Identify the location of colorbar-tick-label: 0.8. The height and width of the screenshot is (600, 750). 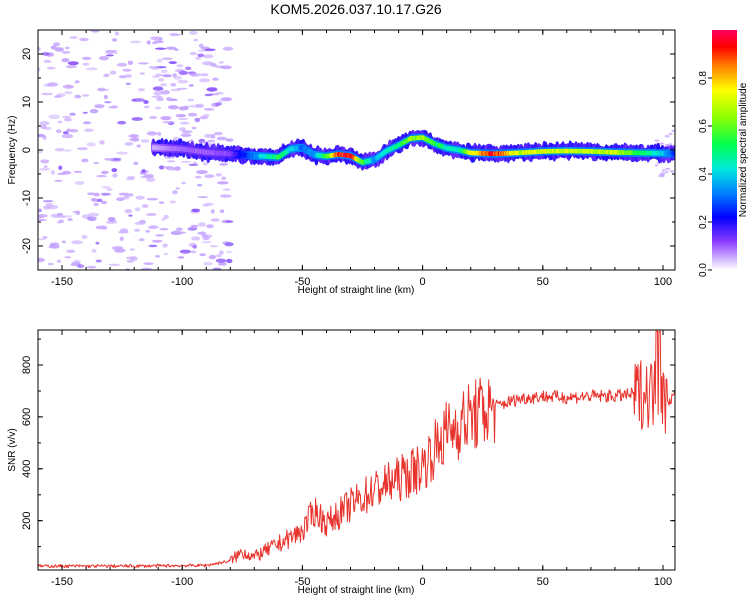
(703, 78).